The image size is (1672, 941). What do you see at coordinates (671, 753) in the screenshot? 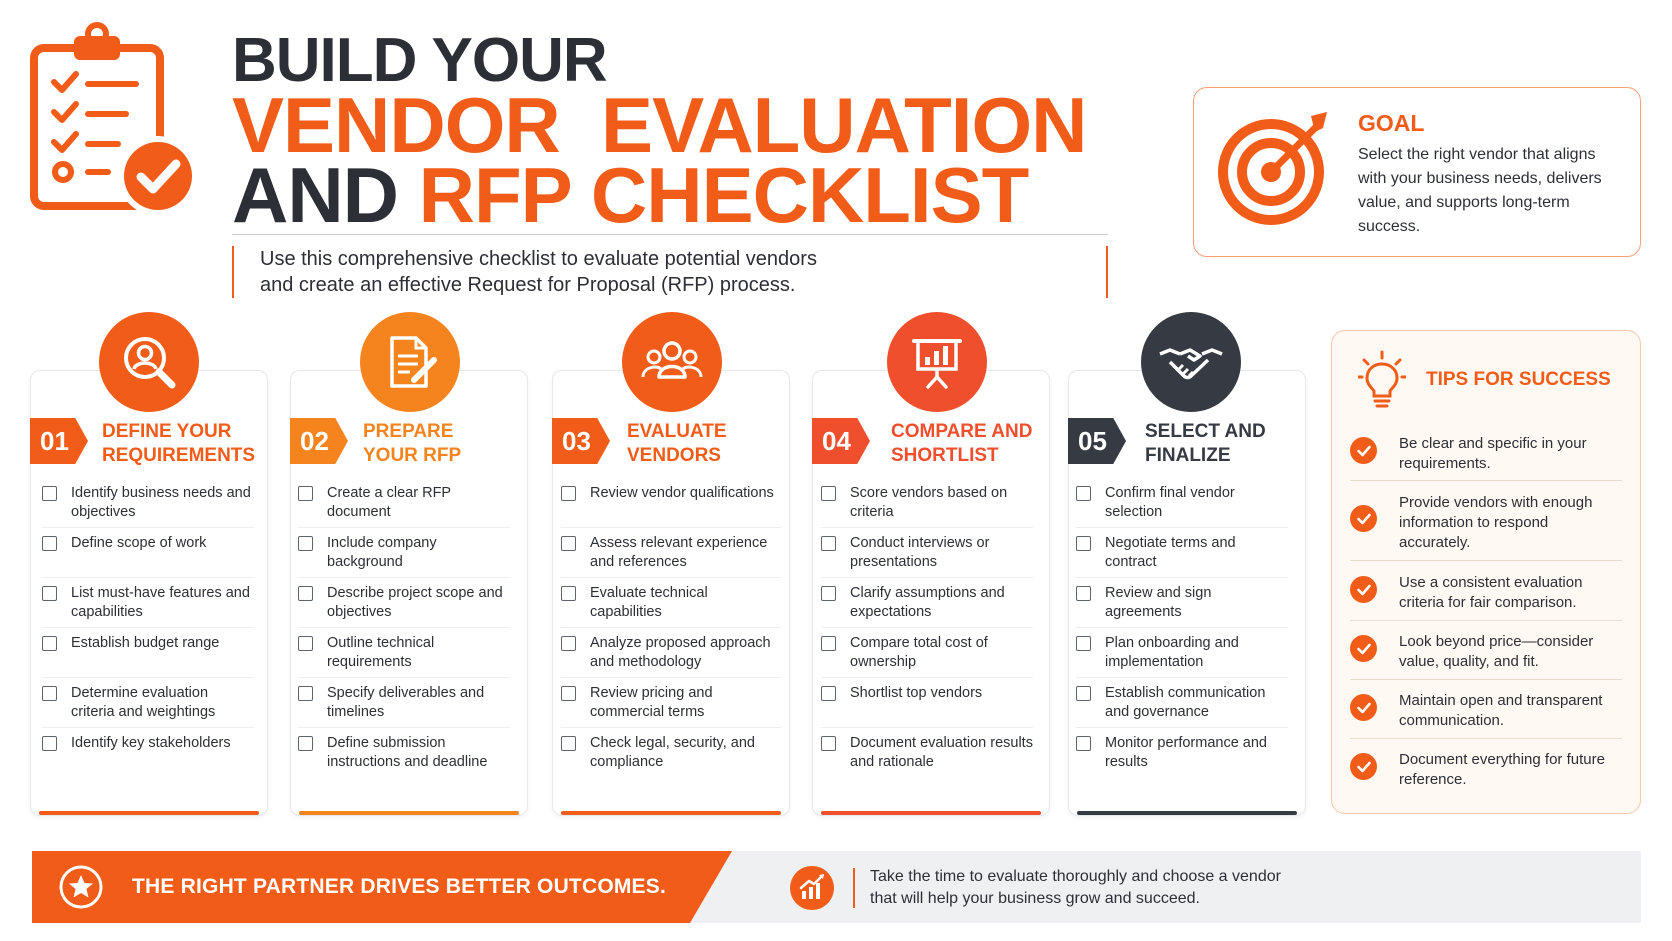
I see `checklist-item: Check legal, security, and compliance` at bounding box center [671, 753].